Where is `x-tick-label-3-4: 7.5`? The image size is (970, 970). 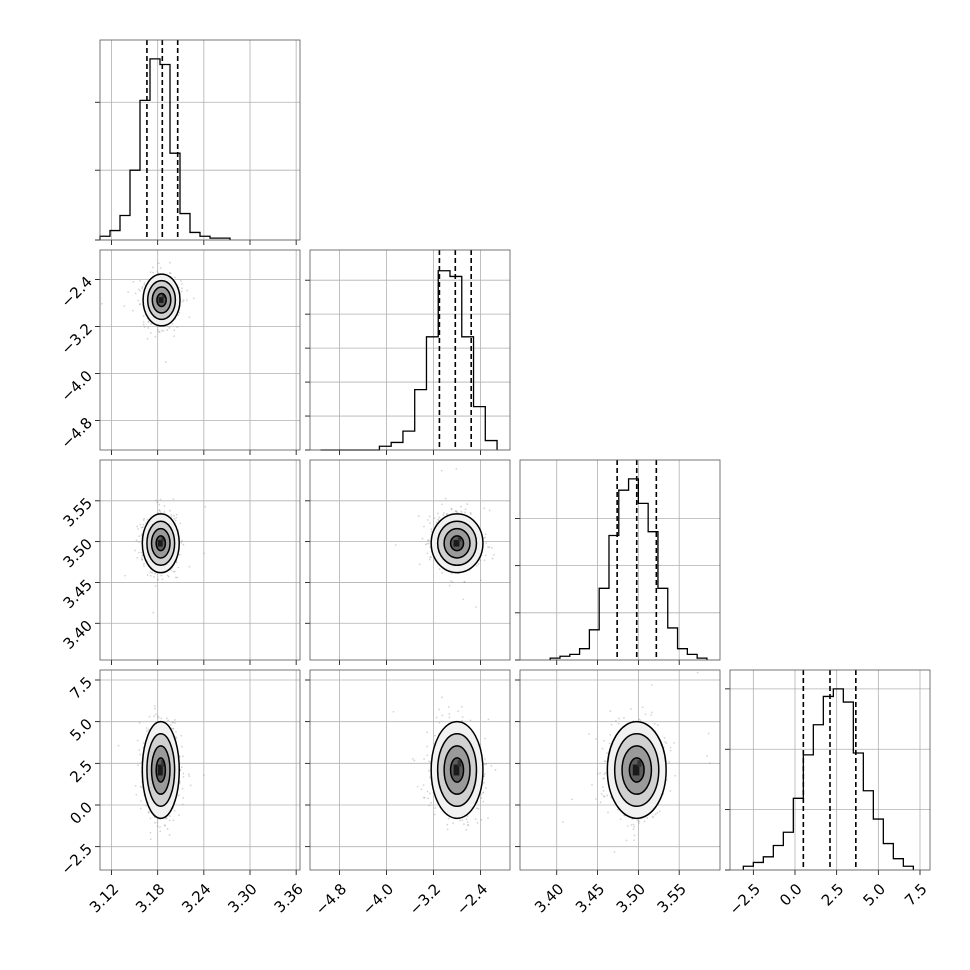
x-tick-label-3-4: 7.5 is located at coordinates (916, 895).